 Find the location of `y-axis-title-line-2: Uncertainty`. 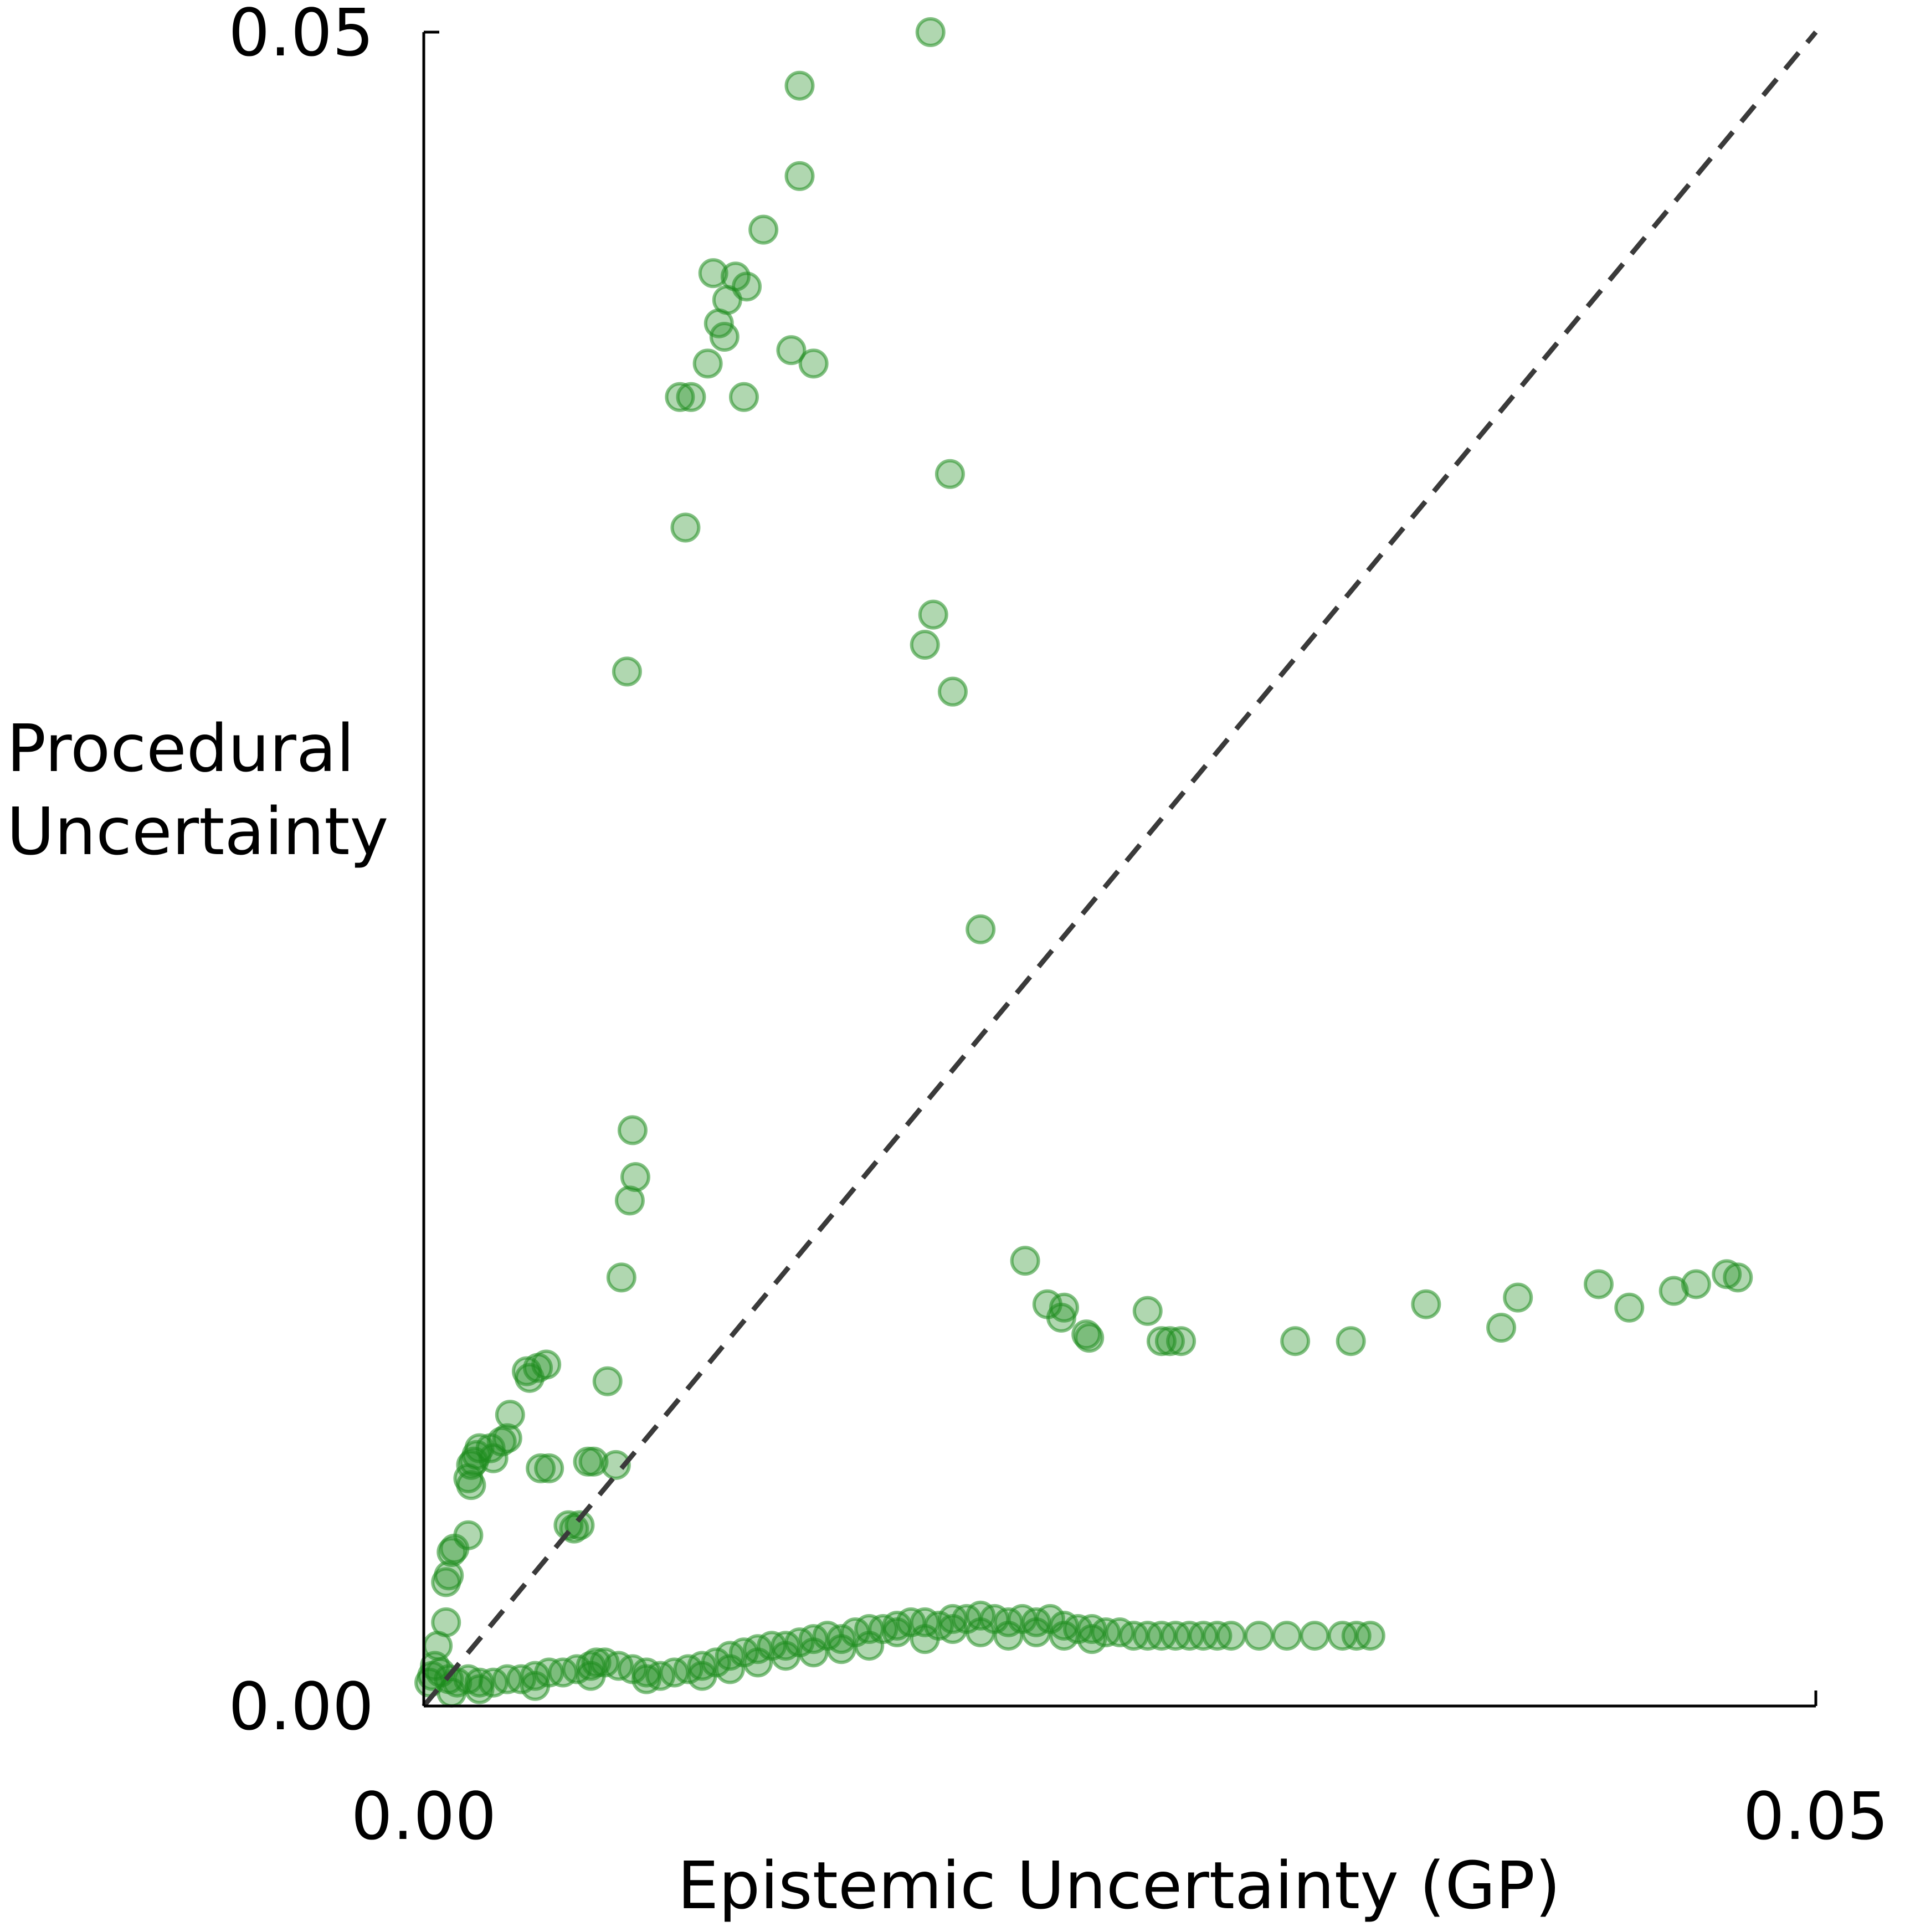

y-axis-title-line-2: Uncertainty is located at coordinates (197, 831).